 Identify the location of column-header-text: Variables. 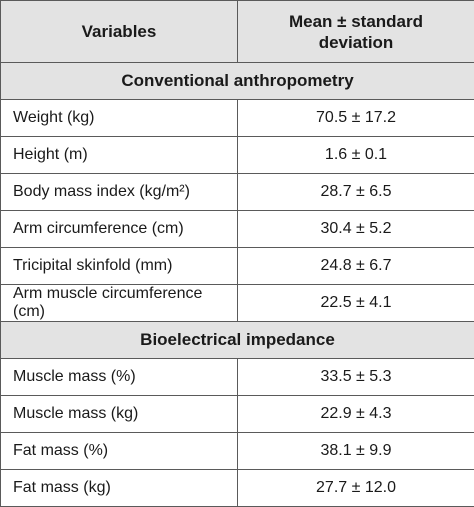
(119, 31).